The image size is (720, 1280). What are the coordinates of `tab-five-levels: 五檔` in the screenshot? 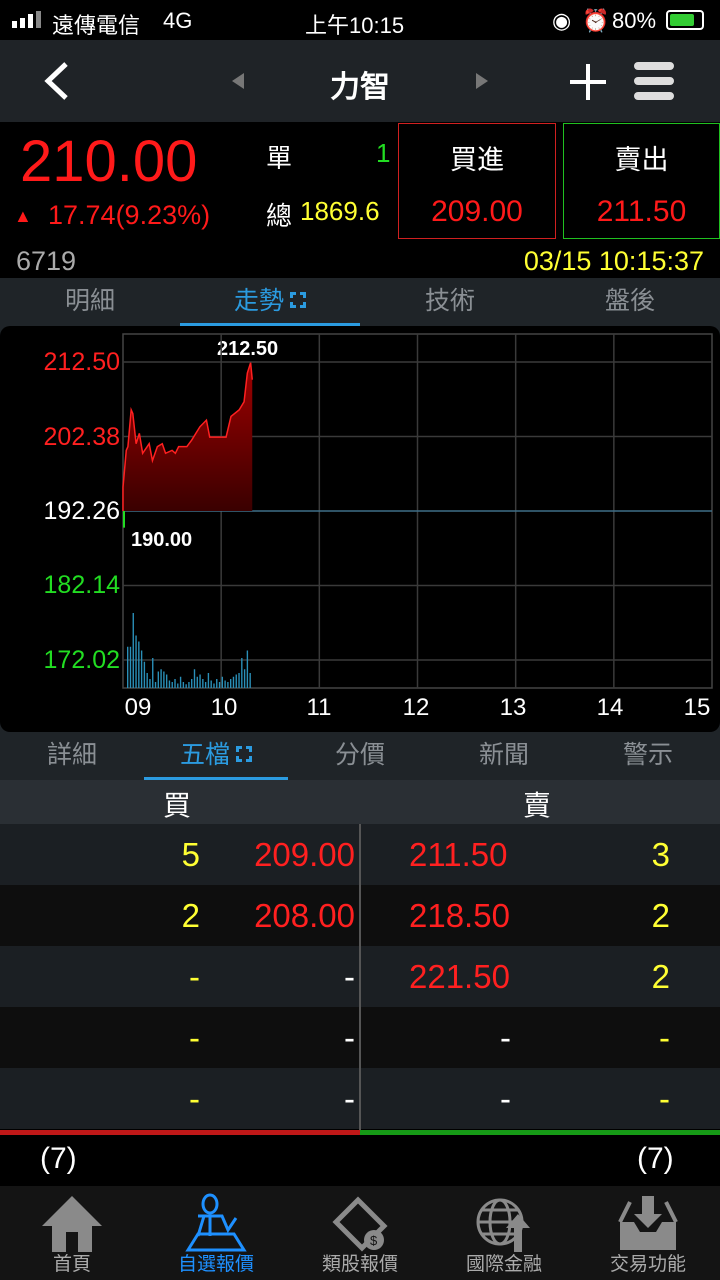 It's located at (216, 756).